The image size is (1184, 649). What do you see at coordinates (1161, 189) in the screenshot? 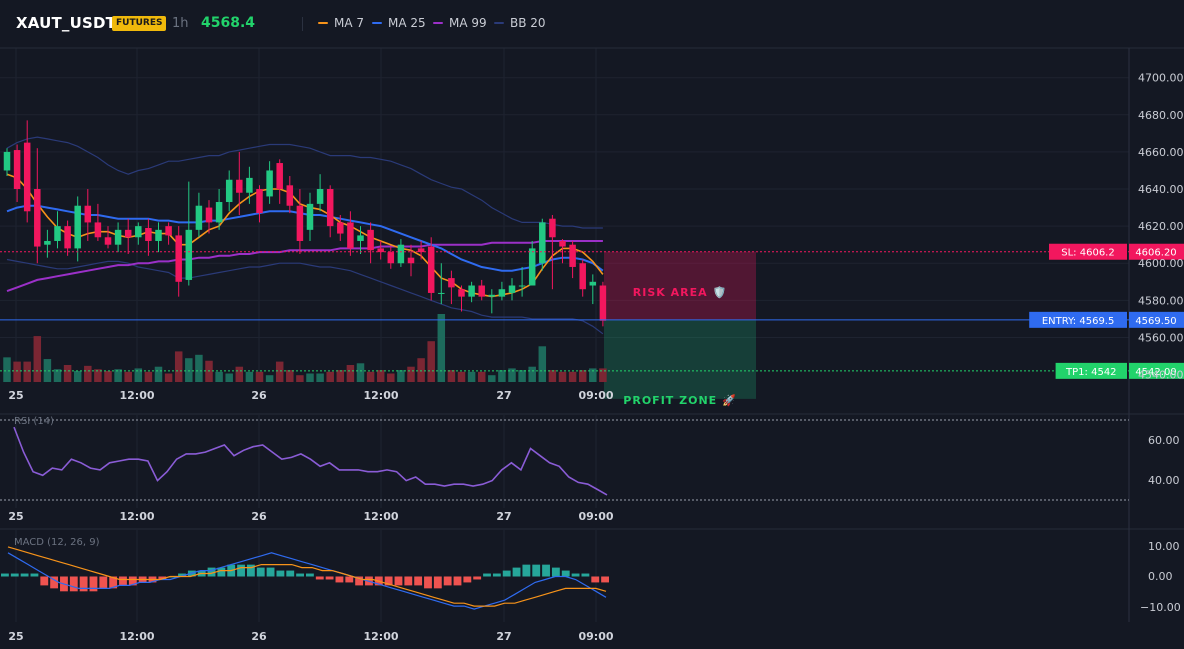
I see `price-tick-label: 4640.00` at bounding box center [1161, 189].